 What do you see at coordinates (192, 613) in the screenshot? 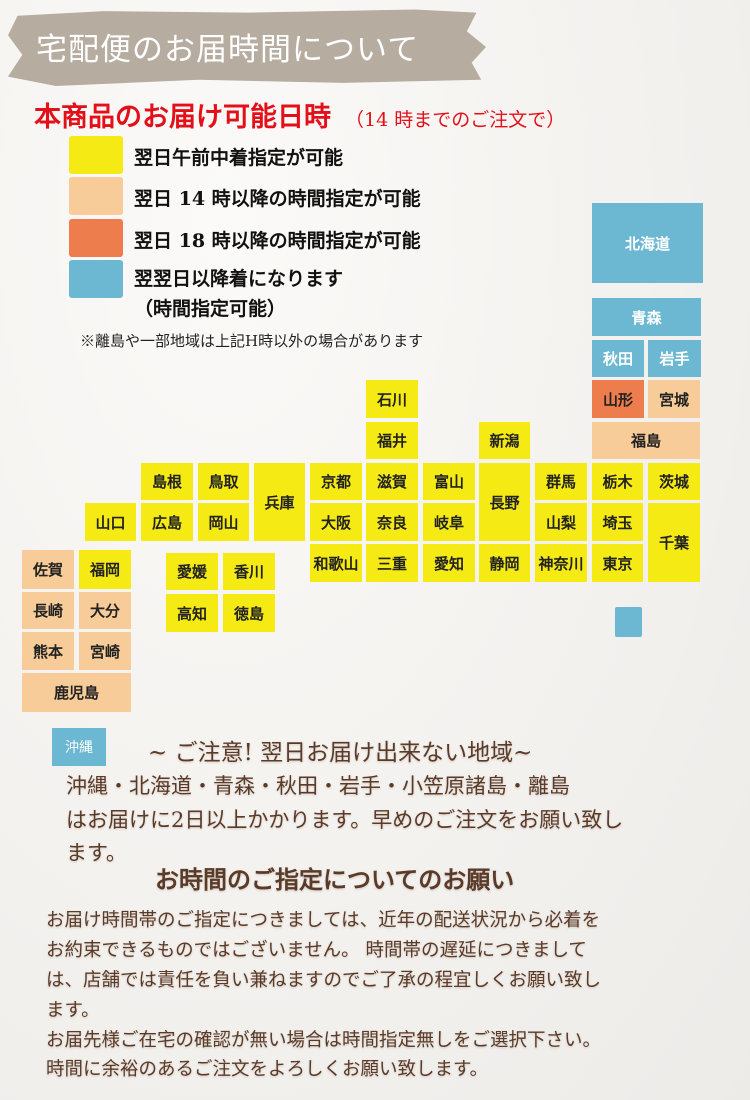
I see `prefecture-cell: 高知` at bounding box center [192, 613].